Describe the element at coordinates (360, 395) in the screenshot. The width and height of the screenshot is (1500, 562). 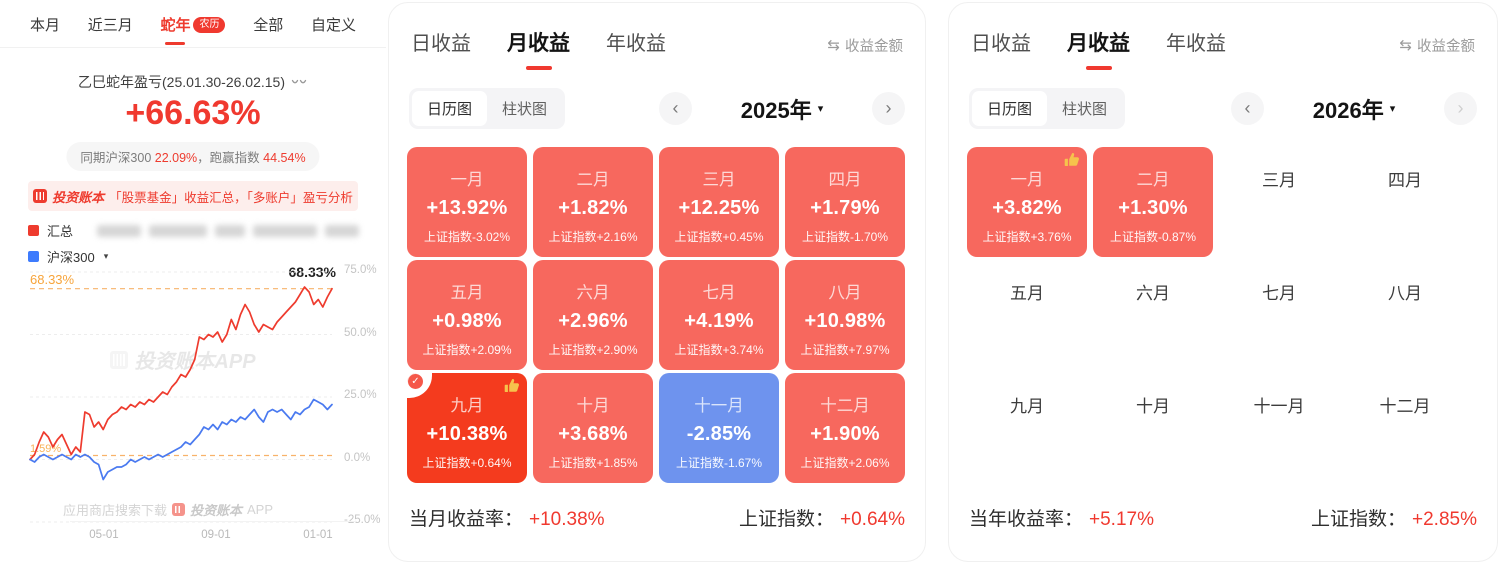
I see `y-axis-tick: 25.0%` at that location.